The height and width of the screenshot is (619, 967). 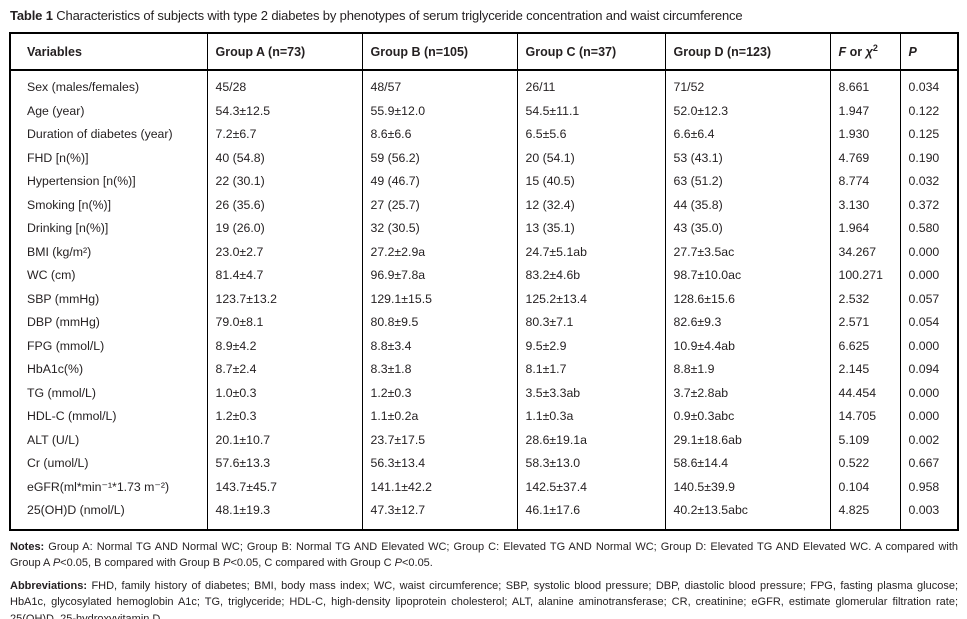 I want to click on row-value-cell: 20 (54.1), so click(x=590, y=158).